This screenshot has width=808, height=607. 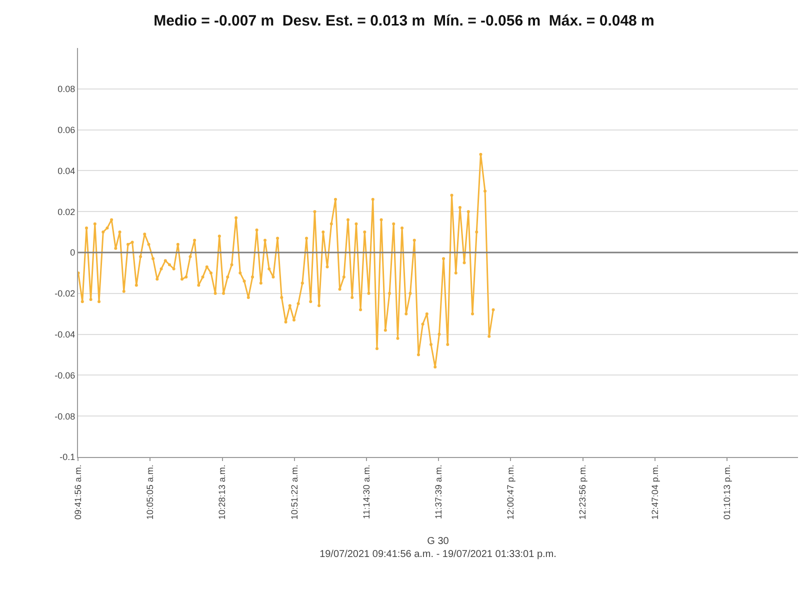 I want to click on x-tick-label: 10:05:05 a.m., so click(x=150, y=492).